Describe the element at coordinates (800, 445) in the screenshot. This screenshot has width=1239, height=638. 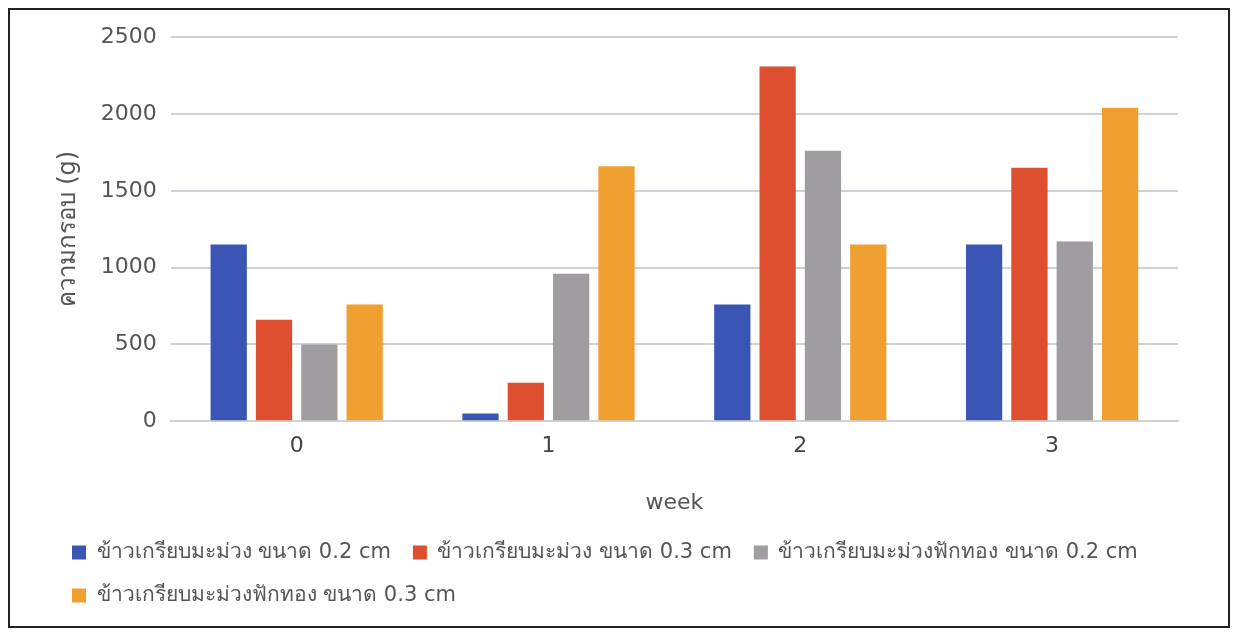
I see `x-tick-label: 2` at that location.